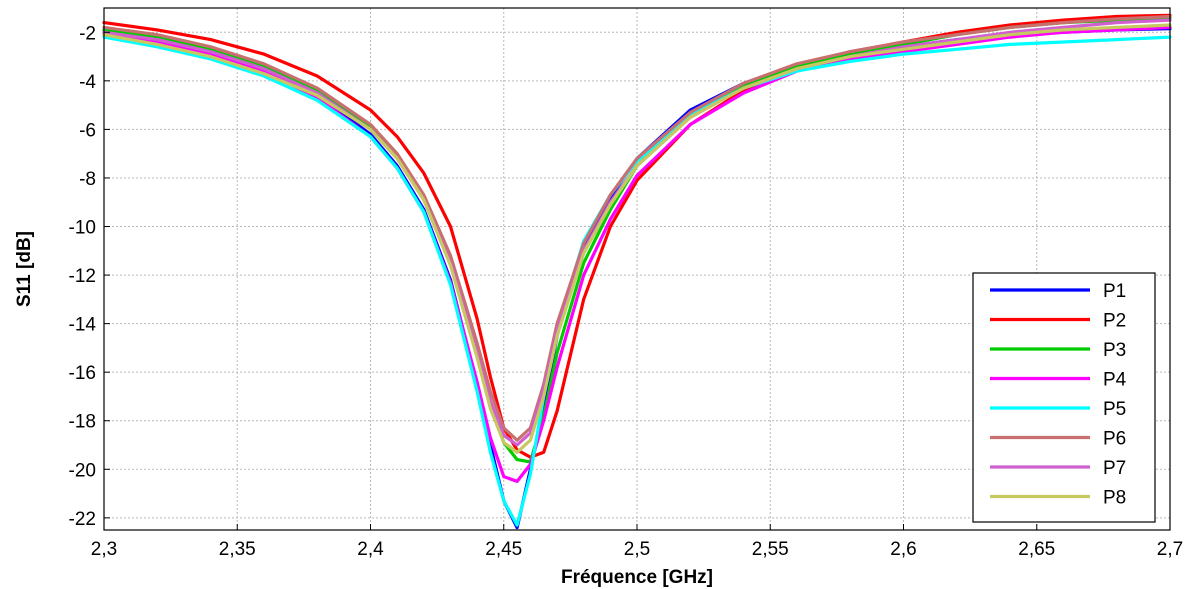 The height and width of the screenshot is (589, 1193). I want to click on y-tick-label: -14, so click(83, 325).